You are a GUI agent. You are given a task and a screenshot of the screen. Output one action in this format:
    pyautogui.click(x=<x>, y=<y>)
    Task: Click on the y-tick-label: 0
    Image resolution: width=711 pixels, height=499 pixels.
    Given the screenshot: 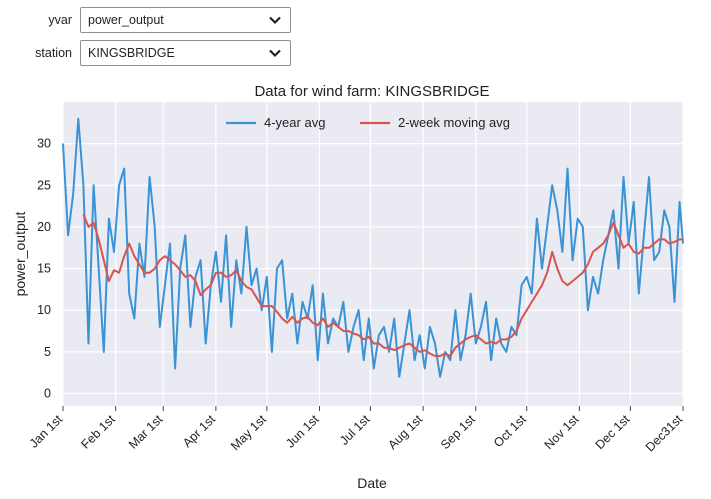 What is the action you would take?
    pyautogui.click(x=47, y=394)
    